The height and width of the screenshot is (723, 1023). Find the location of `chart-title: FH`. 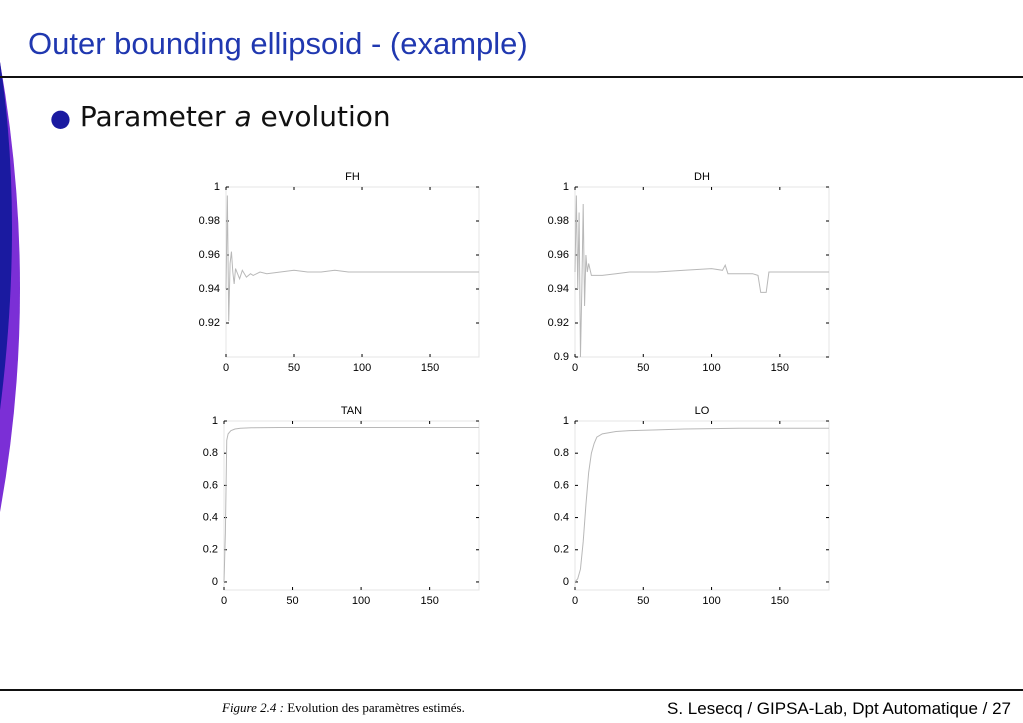

chart-title: FH is located at coordinates (352, 177).